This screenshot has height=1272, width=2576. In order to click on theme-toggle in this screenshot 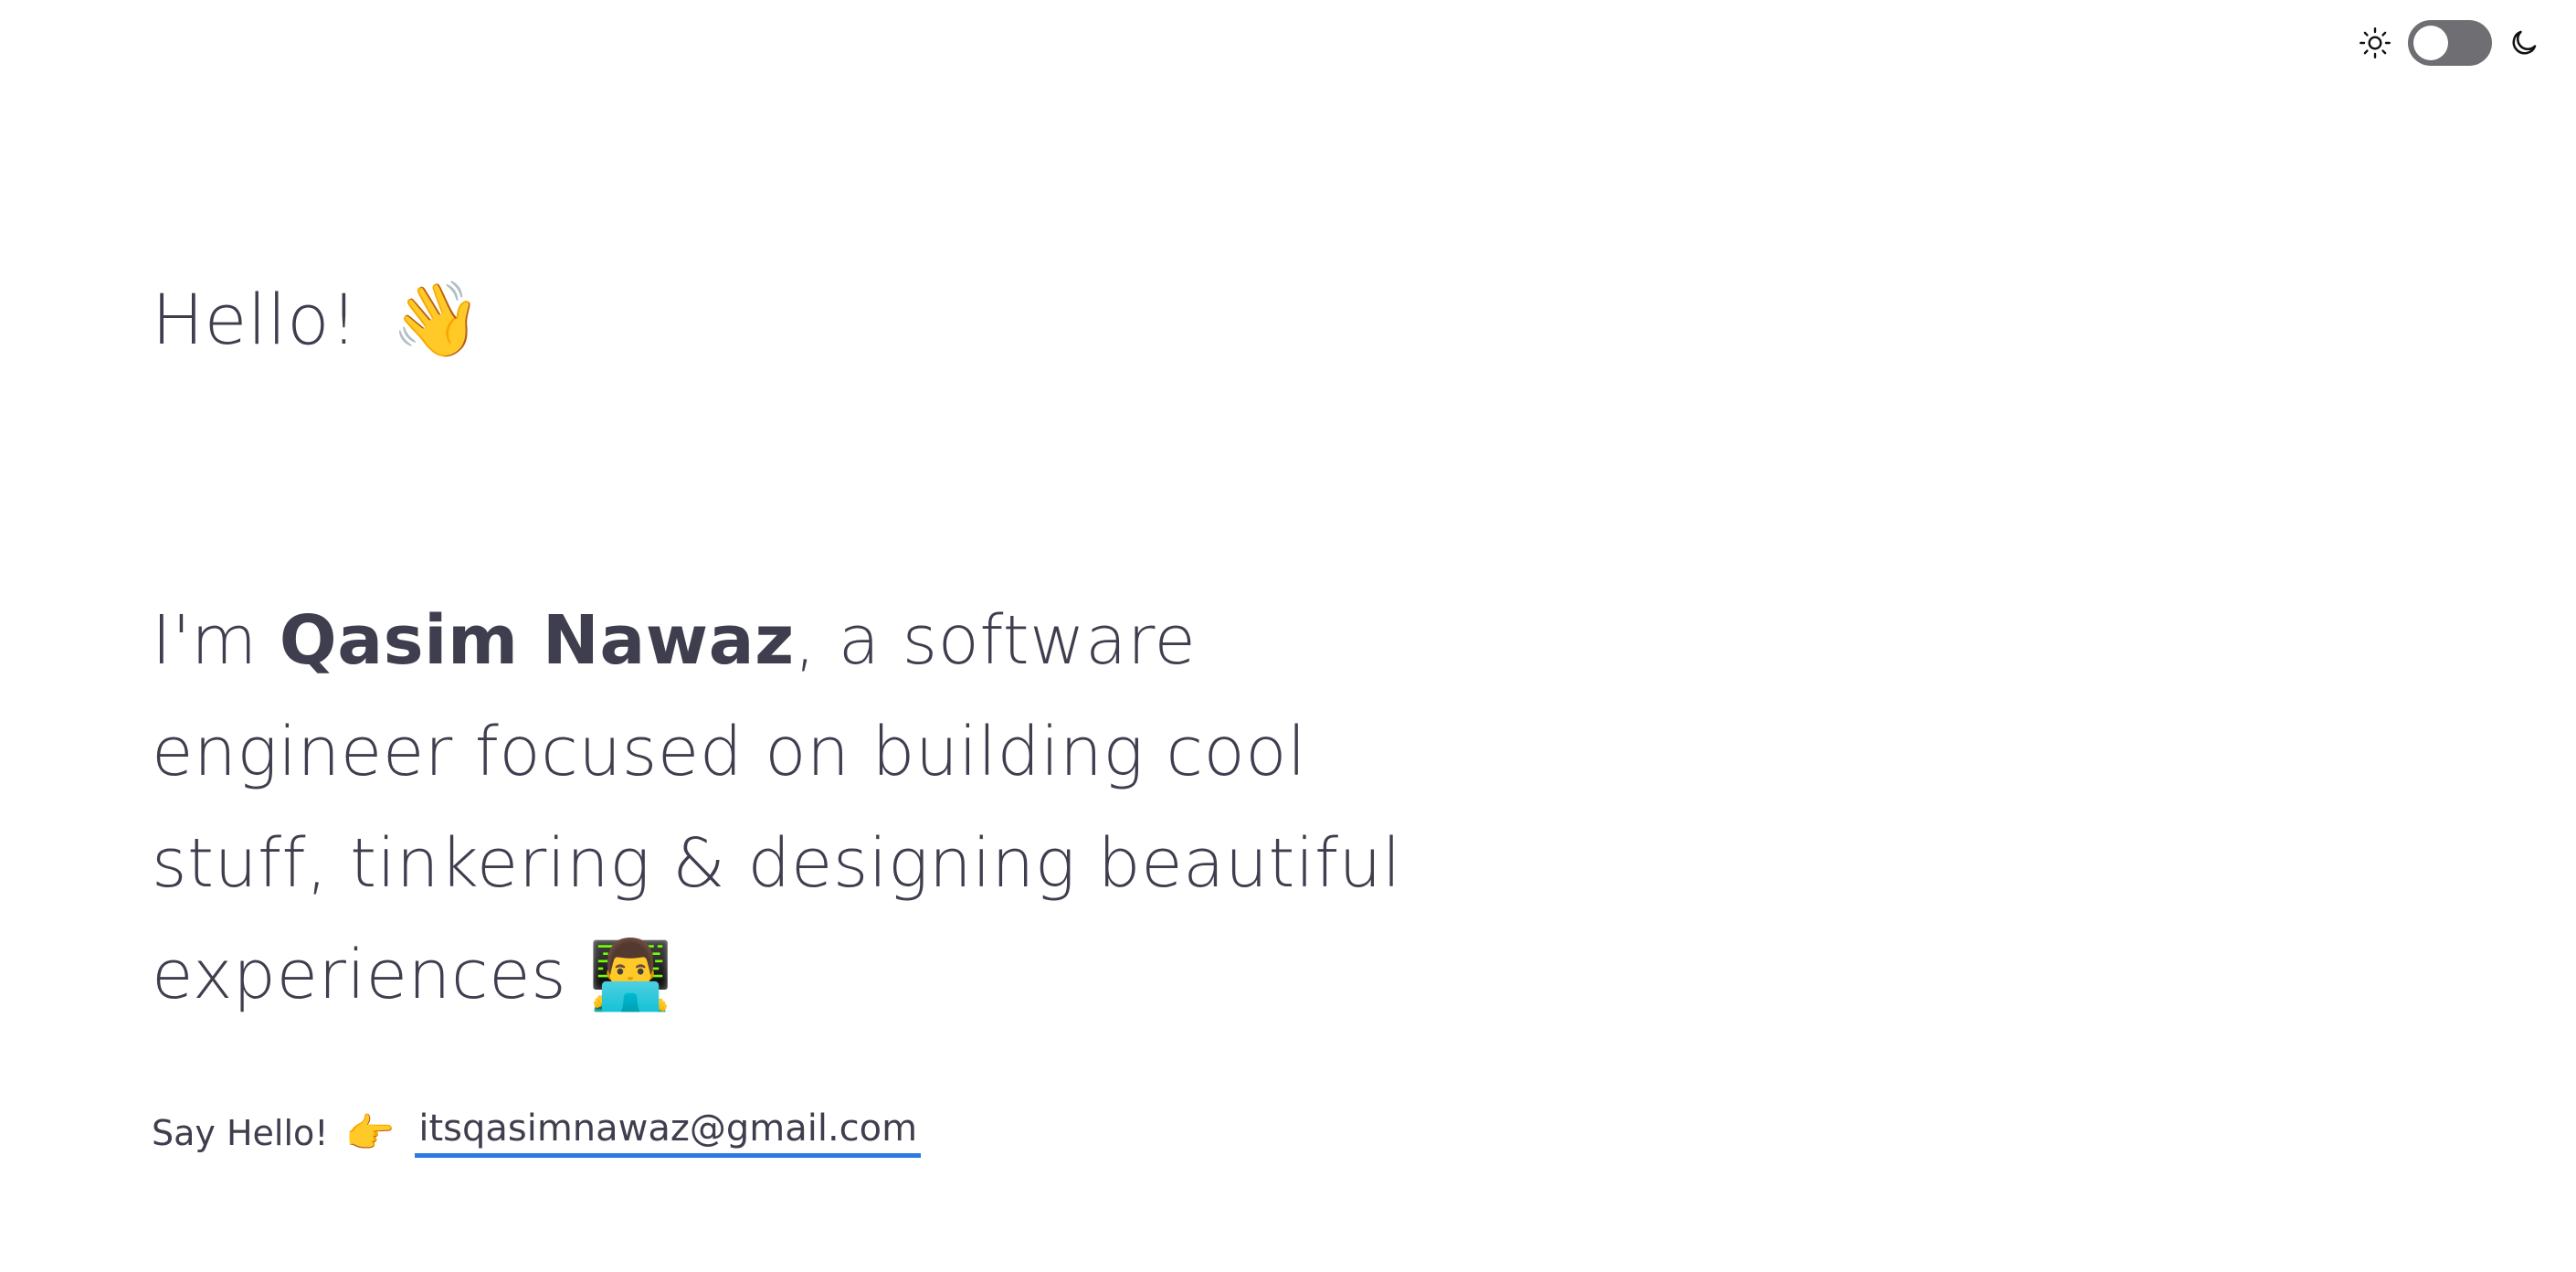, I will do `click(2449, 43)`.